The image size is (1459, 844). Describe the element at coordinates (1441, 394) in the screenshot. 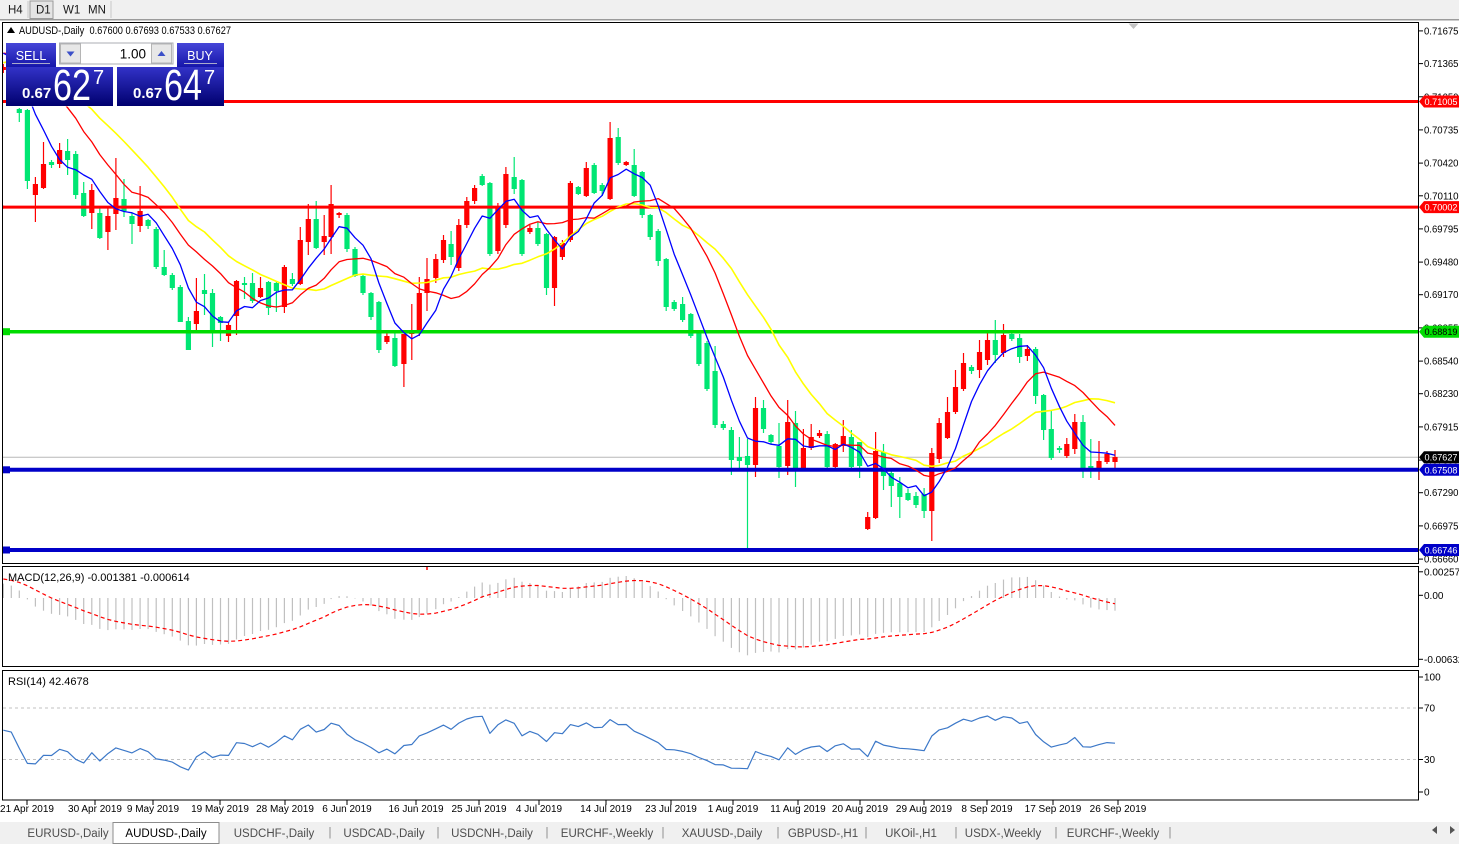

I see `svg-text: 0.68230` at that location.